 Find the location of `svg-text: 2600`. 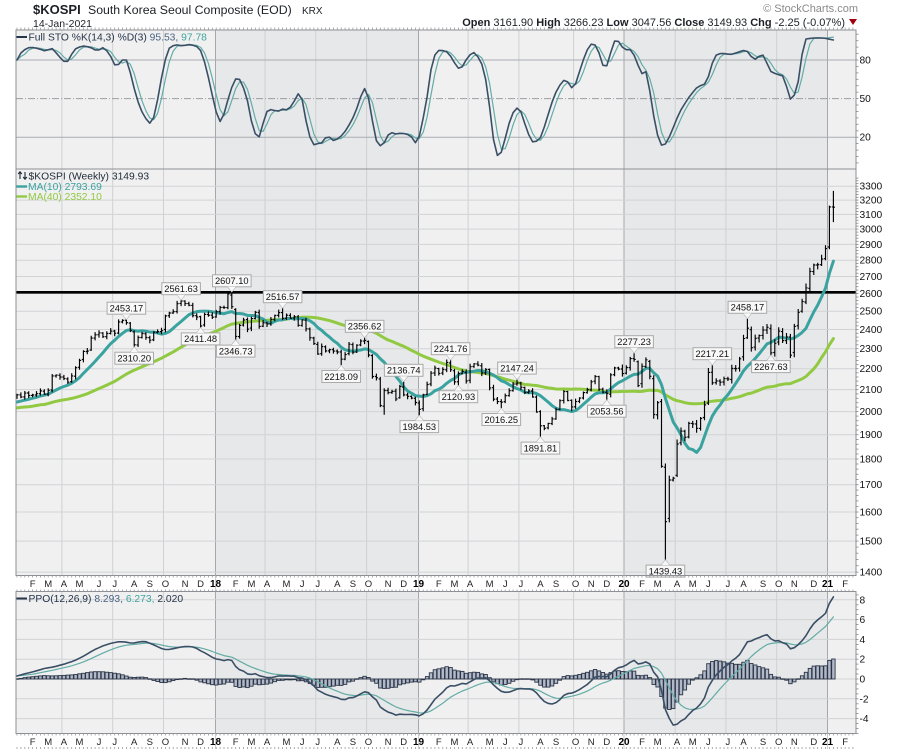

svg-text: 2600 is located at coordinates (871, 294).